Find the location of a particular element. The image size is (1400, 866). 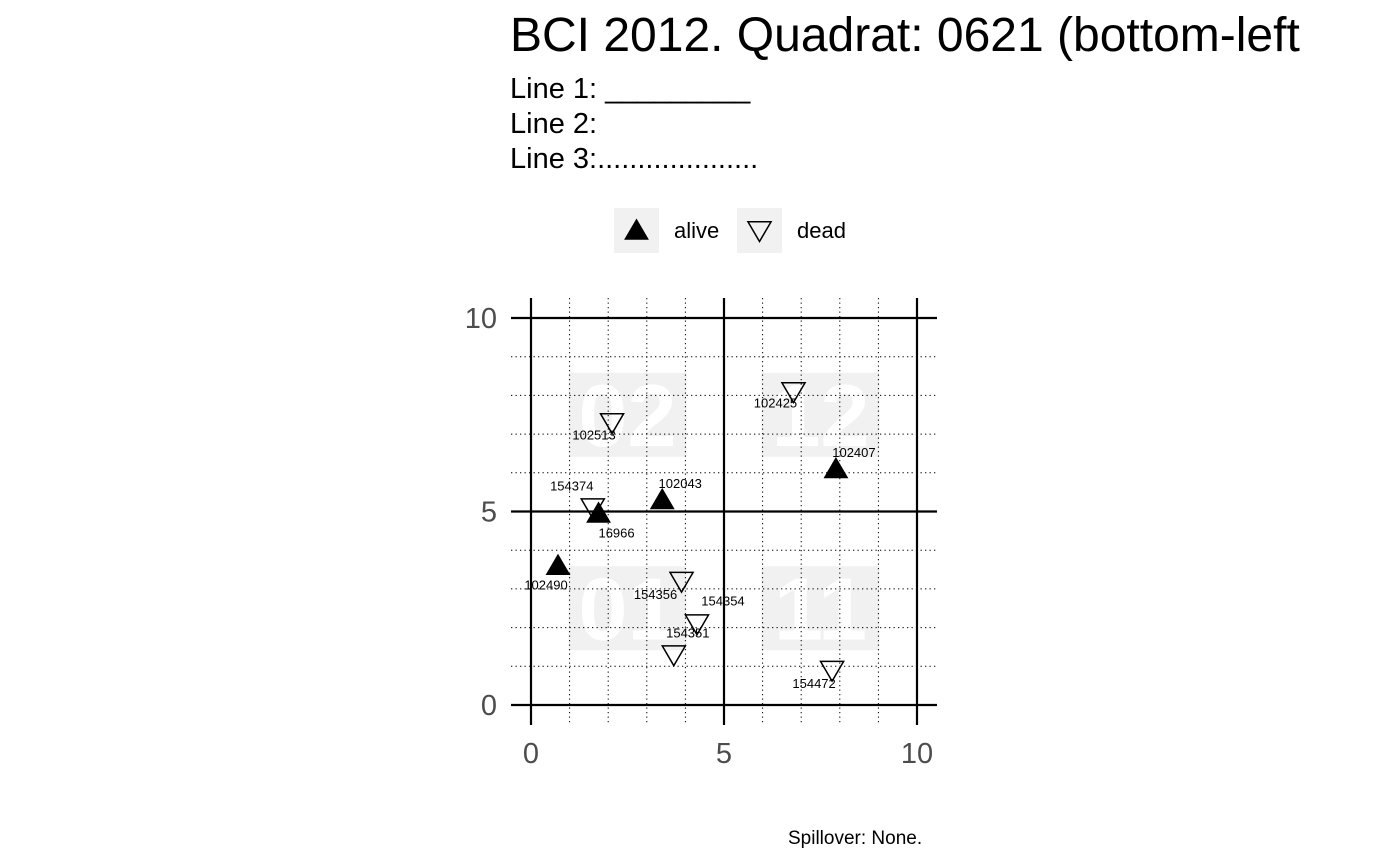

legend-key-box is located at coordinates (759, 230).